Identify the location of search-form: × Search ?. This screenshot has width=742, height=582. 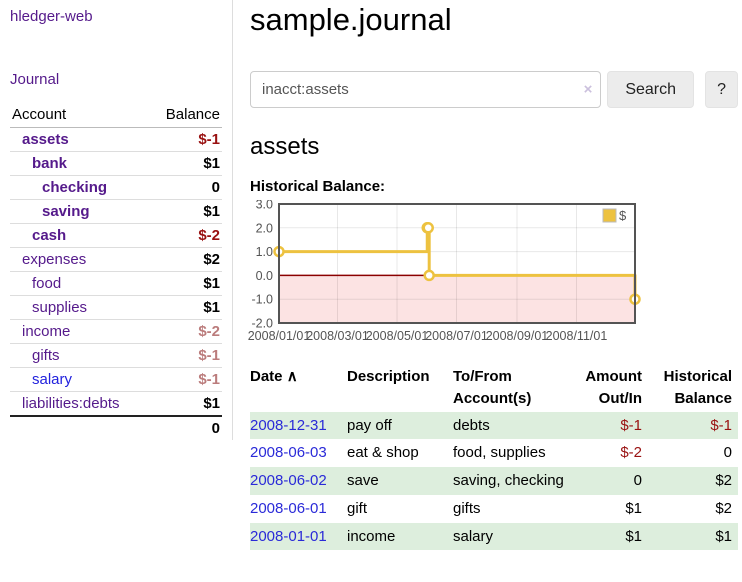
(494, 89).